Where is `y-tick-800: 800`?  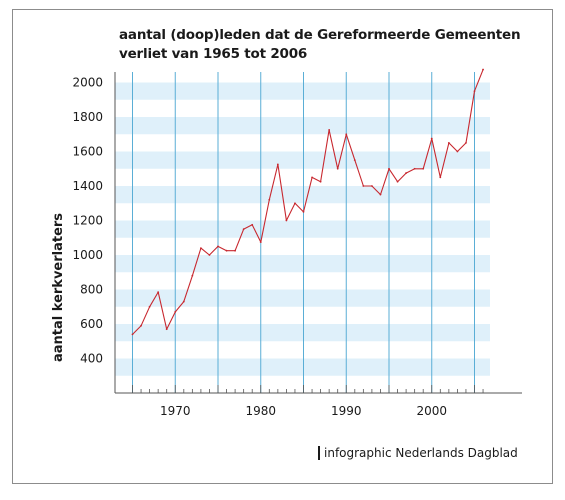
y-tick-800: 800 is located at coordinates (91, 290).